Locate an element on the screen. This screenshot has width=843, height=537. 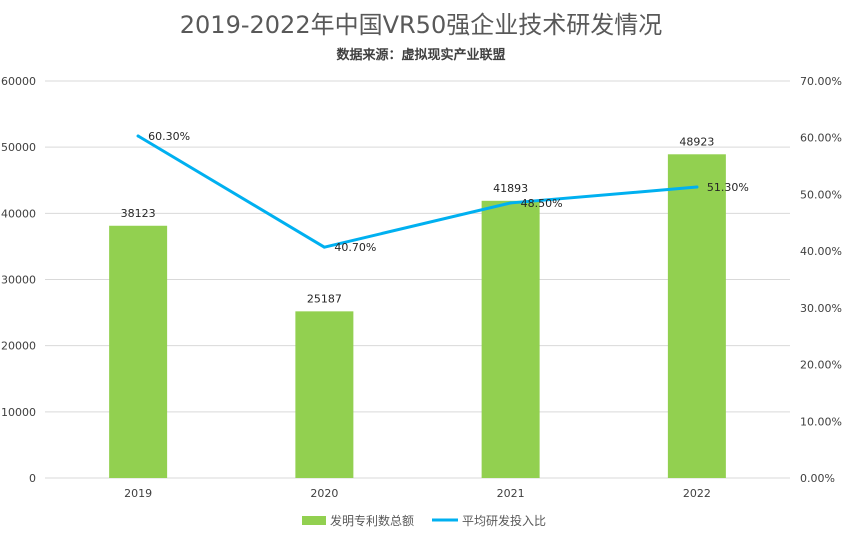
bar-value-label: 48923 is located at coordinates (696, 141).